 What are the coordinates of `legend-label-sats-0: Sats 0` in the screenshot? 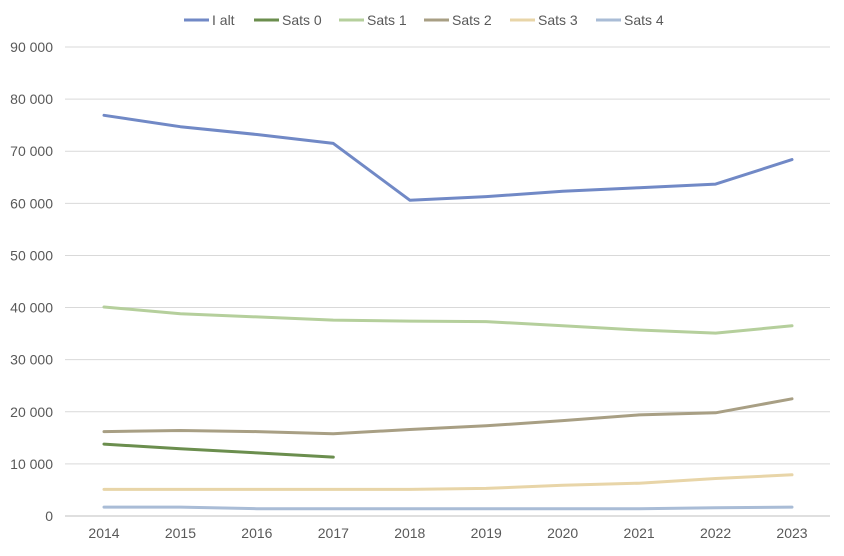 It's located at (302, 20).